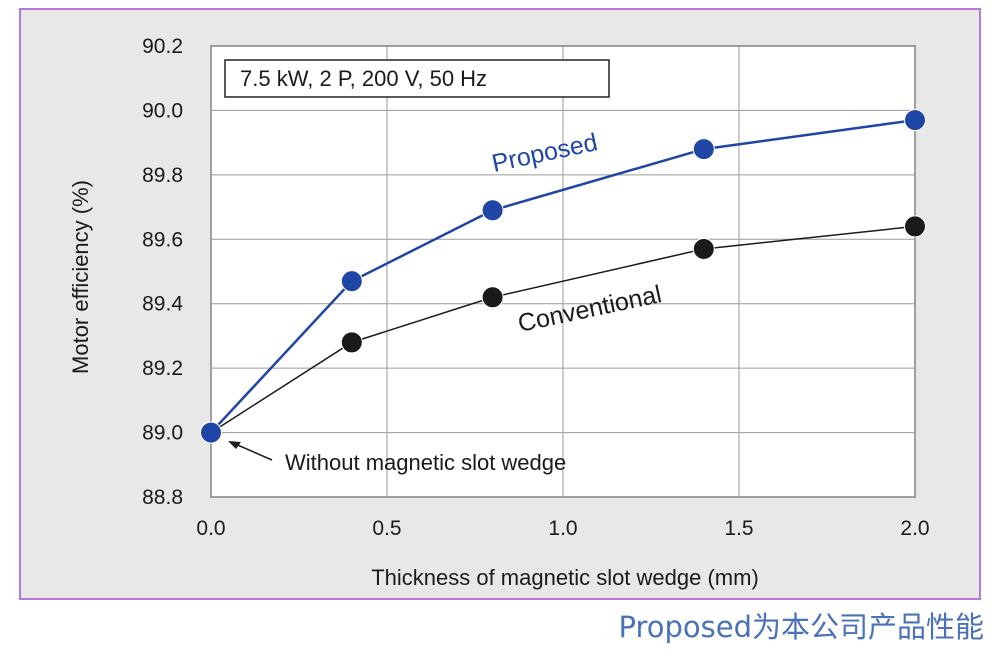 The image size is (1006, 669). I want to click on y-axis-label: Motor efficiency (%), so click(80, 277).